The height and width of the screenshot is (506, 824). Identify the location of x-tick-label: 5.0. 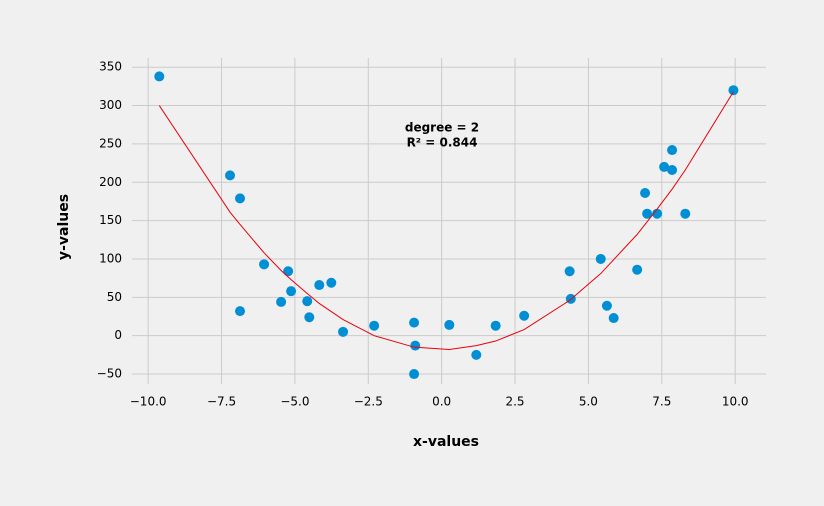
(588, 402).